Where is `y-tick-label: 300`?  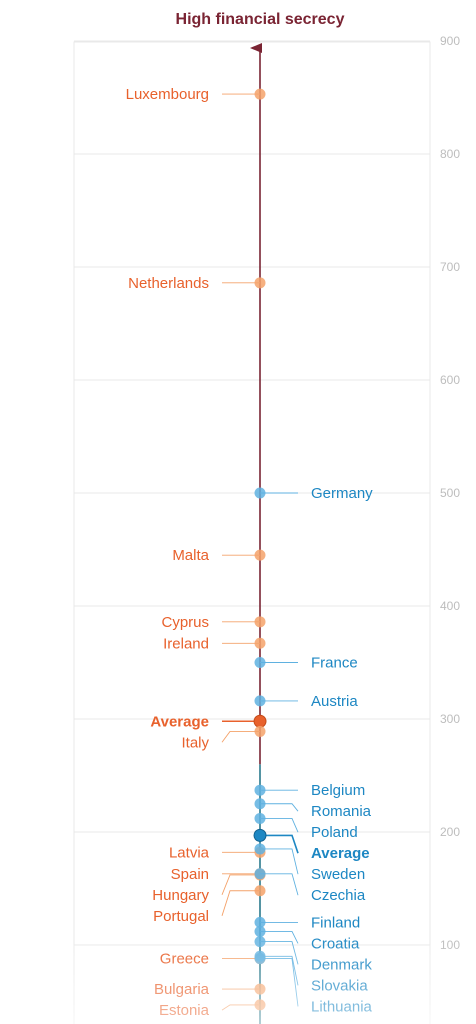
y-tick-label: 300 is located at coordinates (450, 719).